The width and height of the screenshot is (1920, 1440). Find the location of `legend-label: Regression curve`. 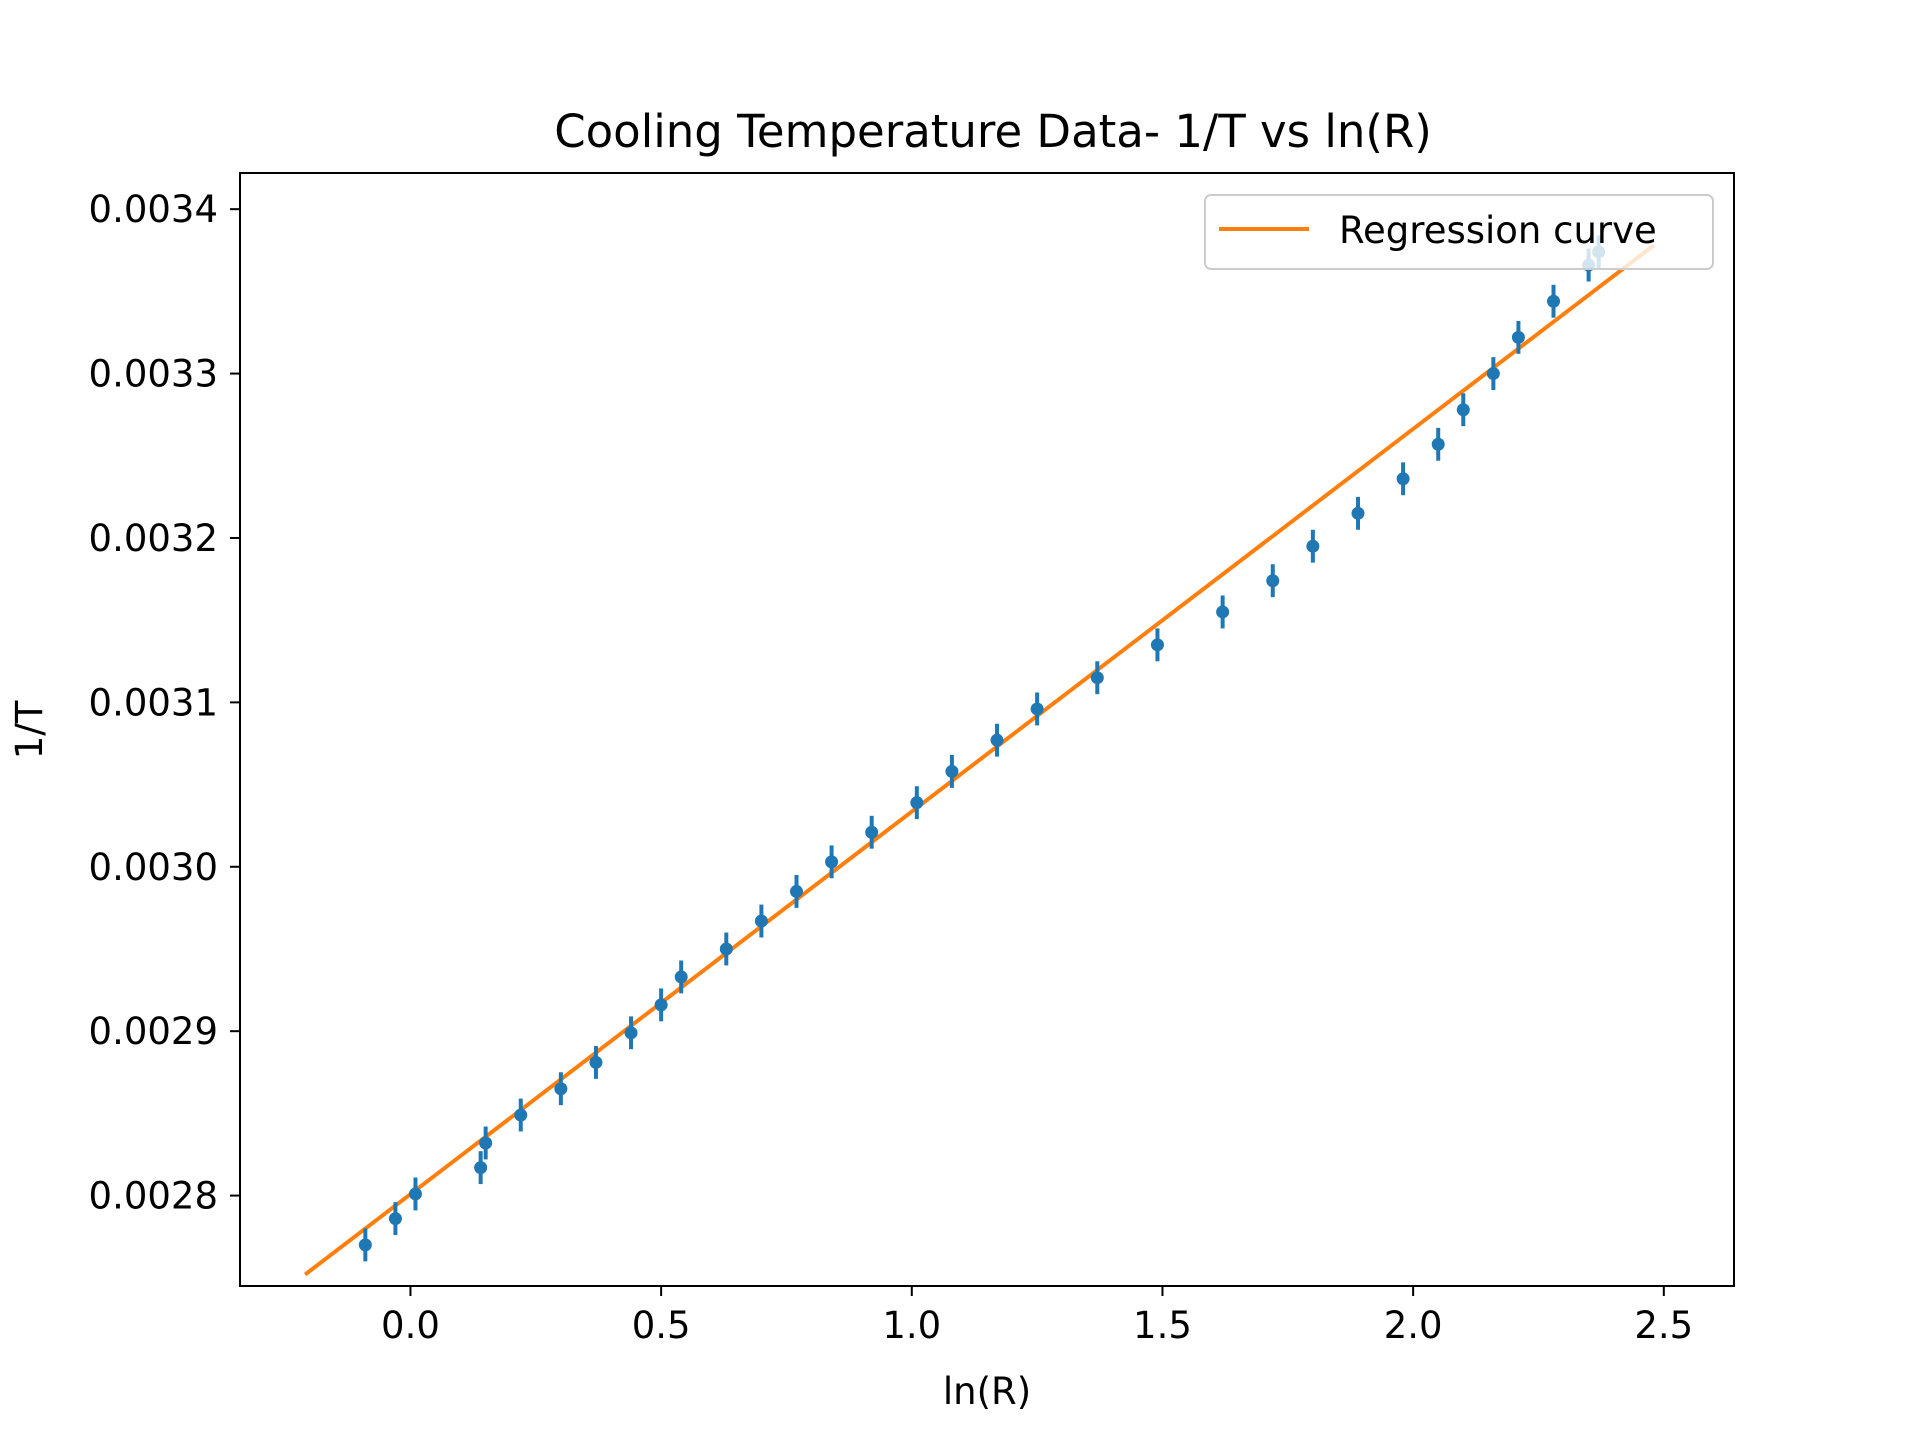

legend-label: Regression curve is located at coordinates (1498, 230).